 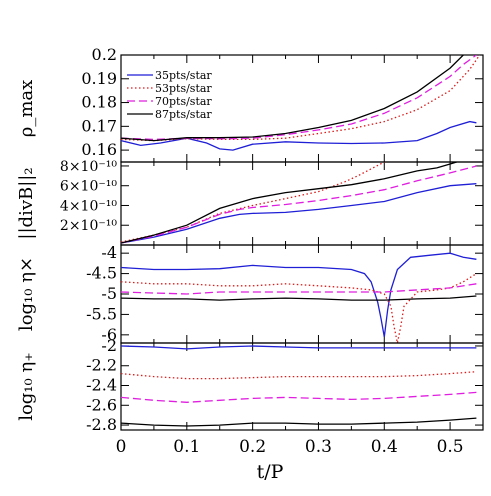 I want to click on y-tick-label: 0.16, so click(x=99, y=149).